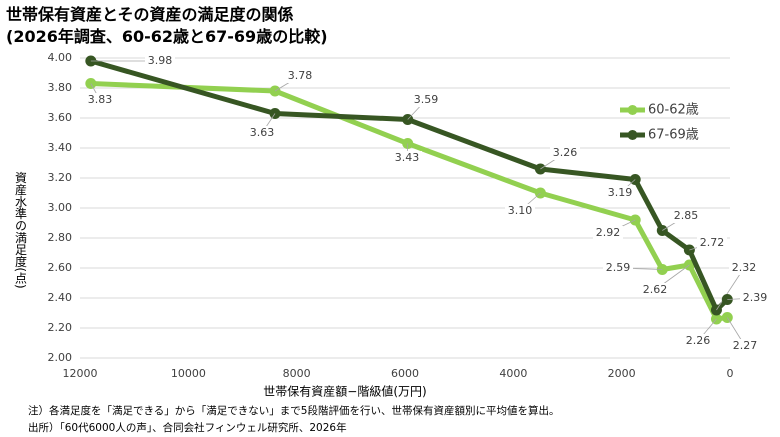  What do you see at coordinates (188, 373) in the screenshot?
I see `x-tick-label: 10000` at bounding box center [188, 373].